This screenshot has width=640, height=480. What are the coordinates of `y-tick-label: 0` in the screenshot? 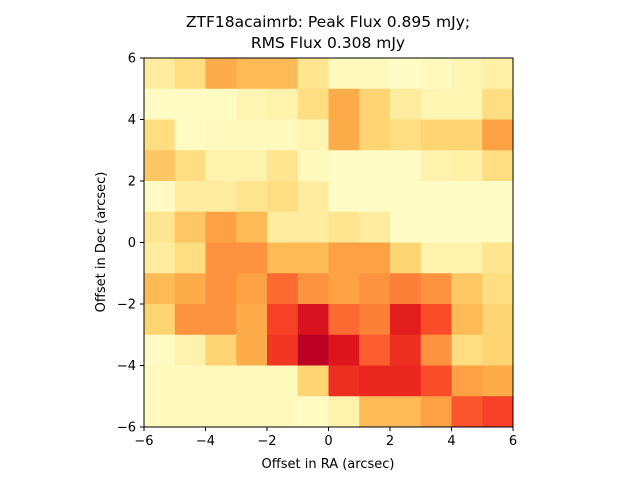 It's located at (132, 243).